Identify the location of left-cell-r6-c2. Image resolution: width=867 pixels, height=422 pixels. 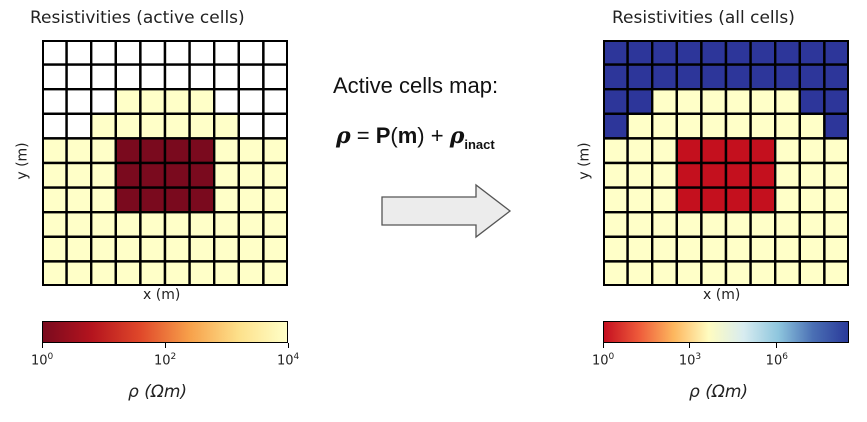
(104, 200).